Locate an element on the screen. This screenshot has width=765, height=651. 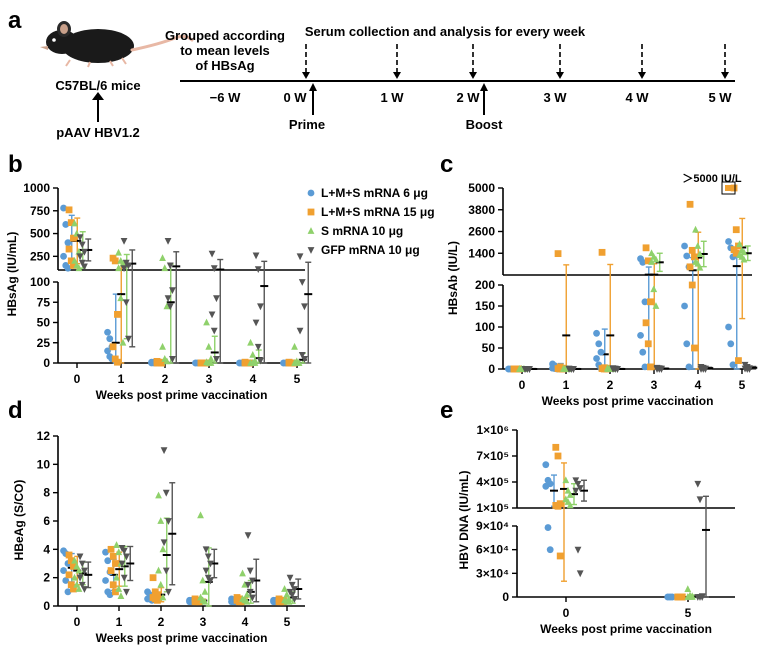
panel-c-letter: c is located at coordinates (446, 164).